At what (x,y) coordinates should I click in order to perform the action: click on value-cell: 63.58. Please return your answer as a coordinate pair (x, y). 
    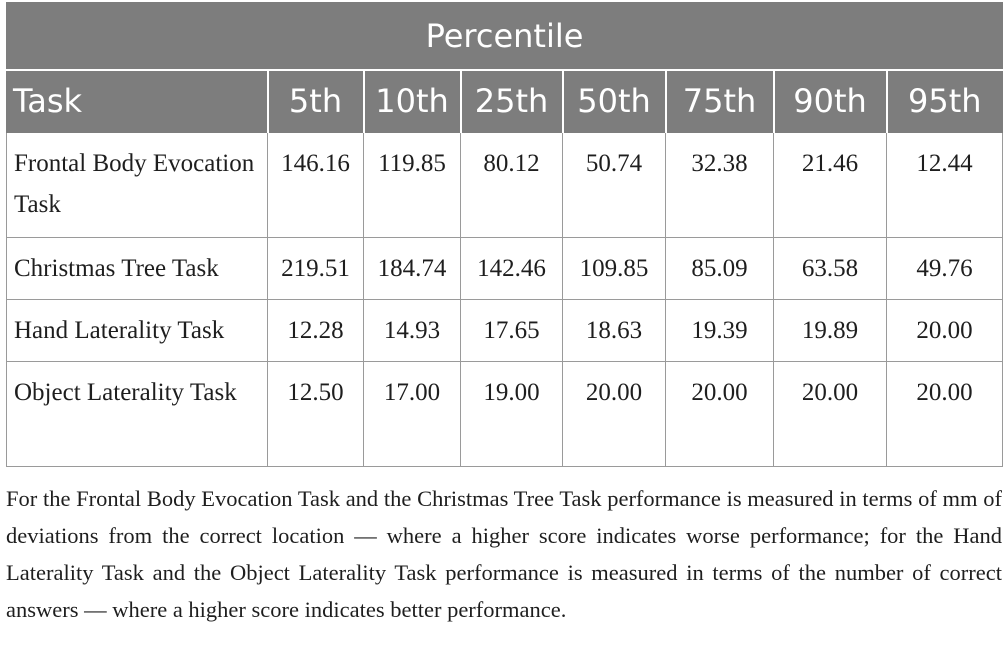
    Looking at the image, I should click on (830, 268).